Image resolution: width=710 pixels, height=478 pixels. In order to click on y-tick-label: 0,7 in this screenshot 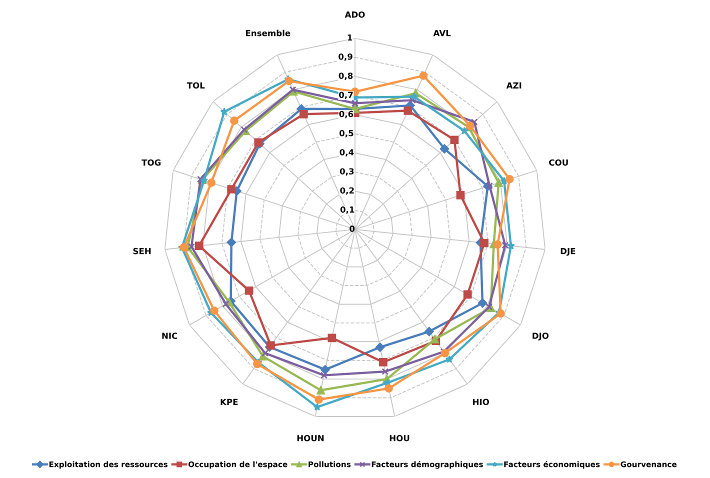, I will do `click(346, 96)`.